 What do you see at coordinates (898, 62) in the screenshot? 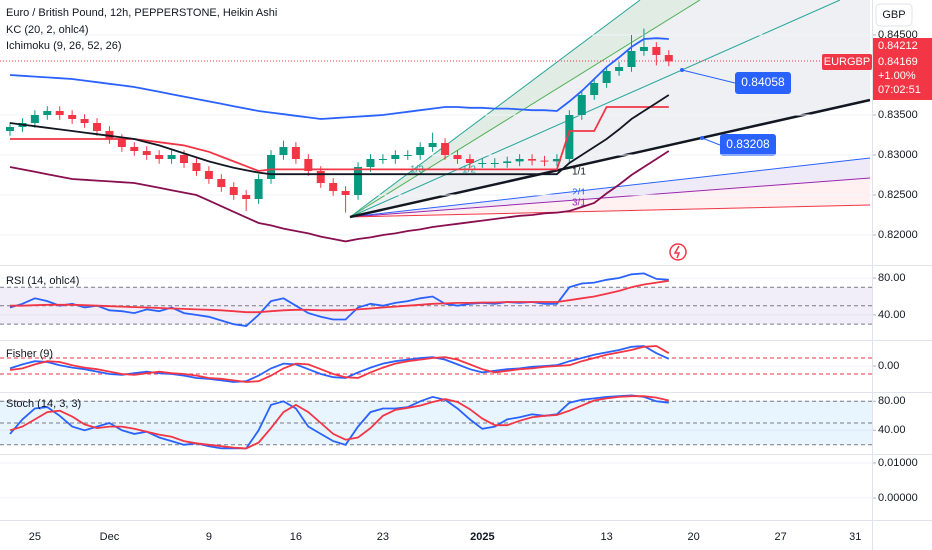
I see `price: 0.84169` at bounding box center [898, 62].